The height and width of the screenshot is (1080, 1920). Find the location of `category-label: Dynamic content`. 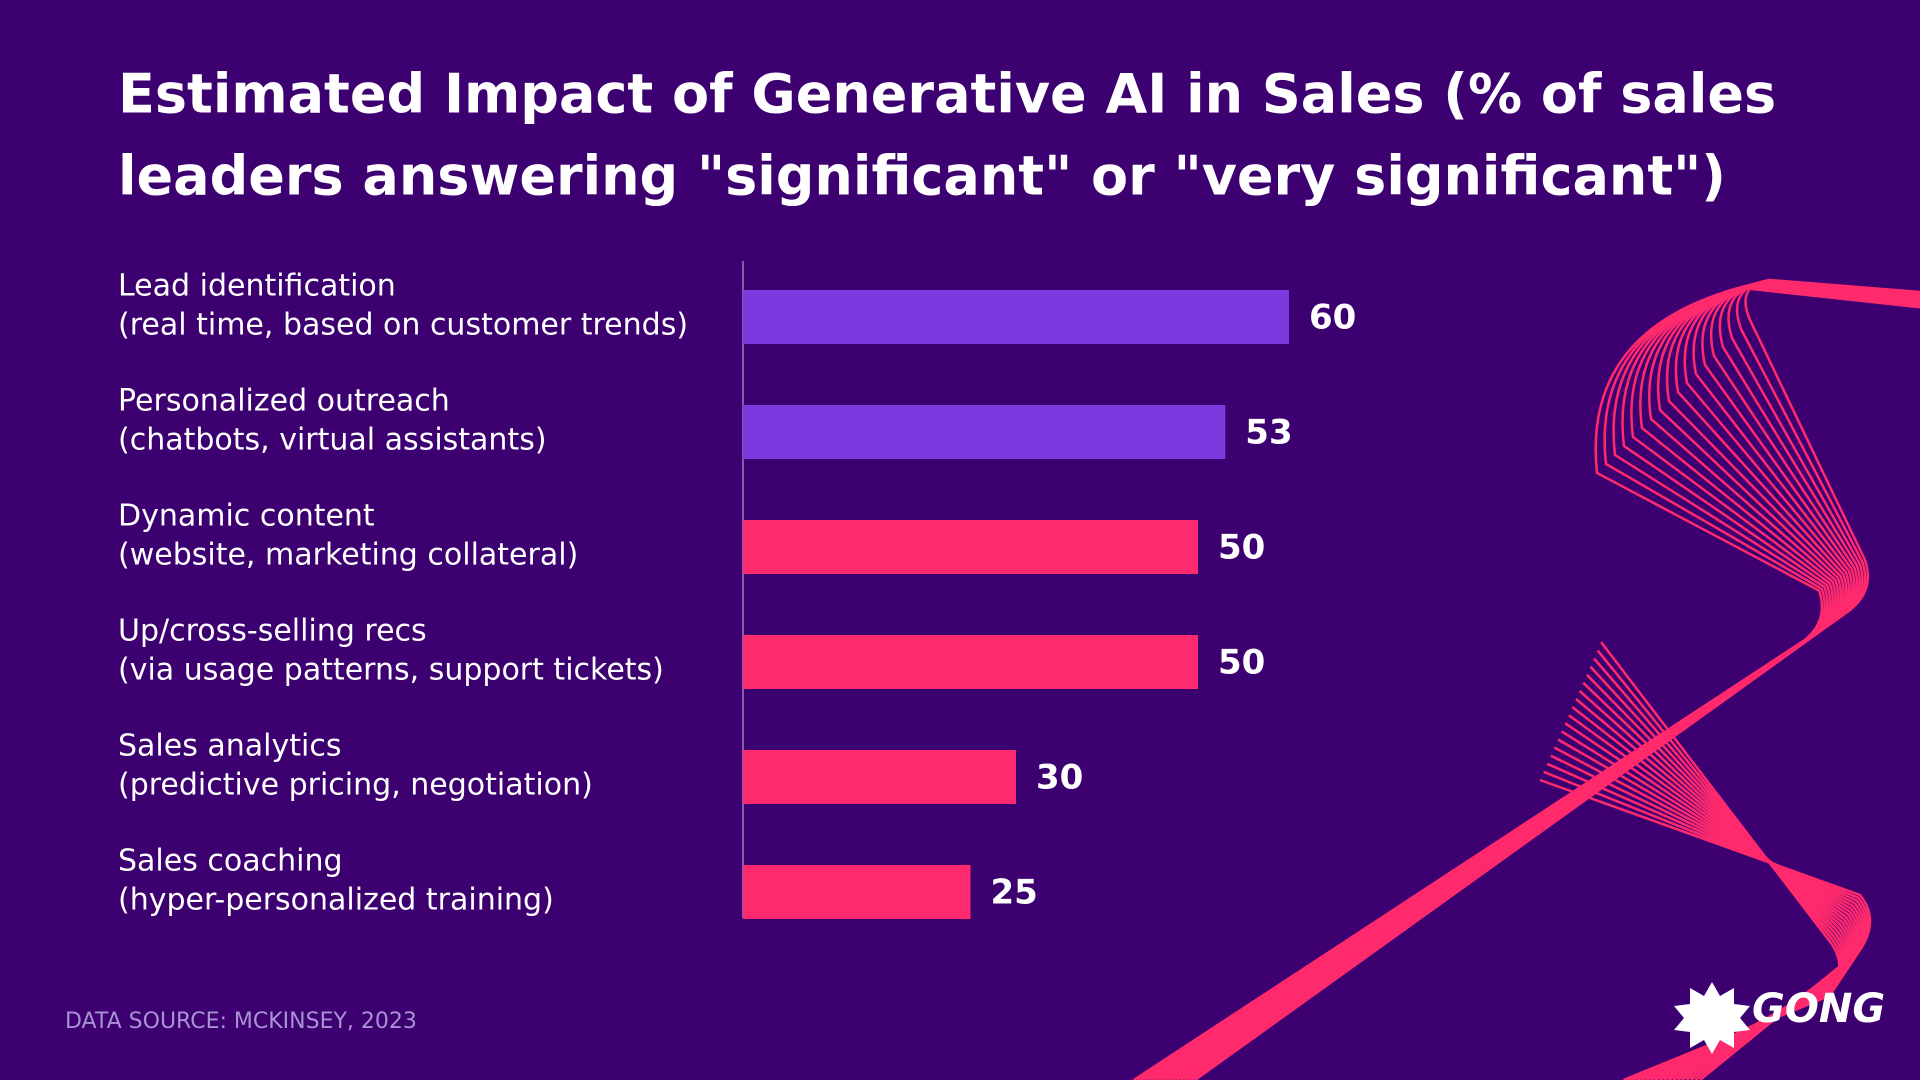

category-label: Dynamic content is located at coordinates (246, 516).